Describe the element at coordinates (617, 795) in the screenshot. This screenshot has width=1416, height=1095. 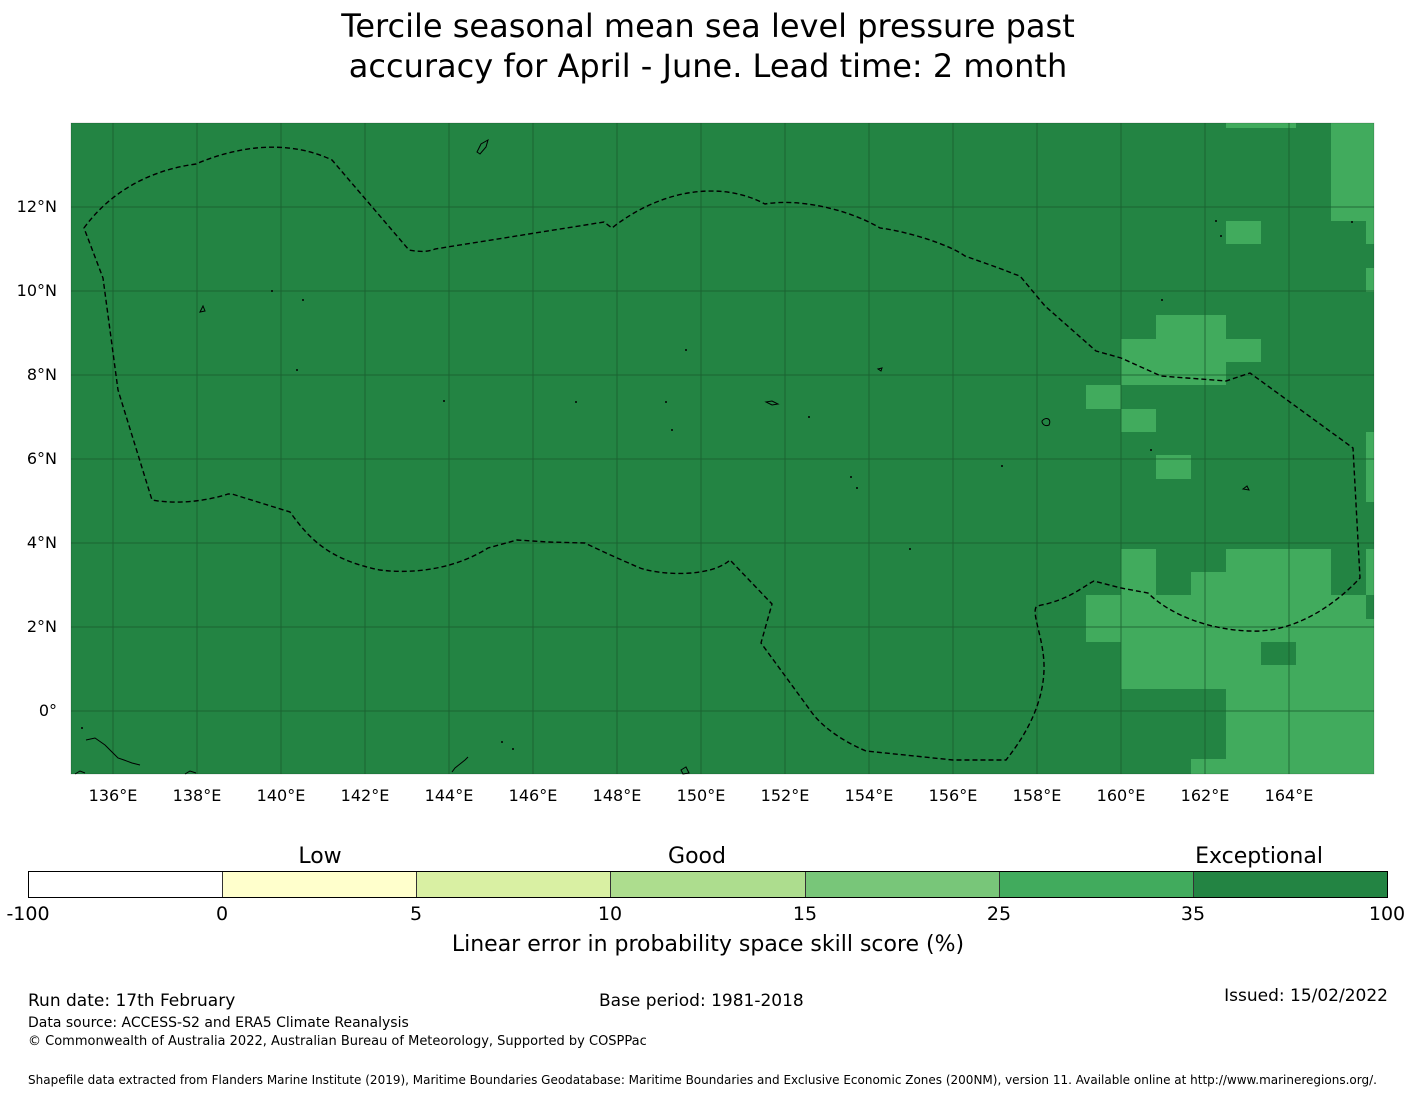
I see `lon-label: 148°E` at that location.